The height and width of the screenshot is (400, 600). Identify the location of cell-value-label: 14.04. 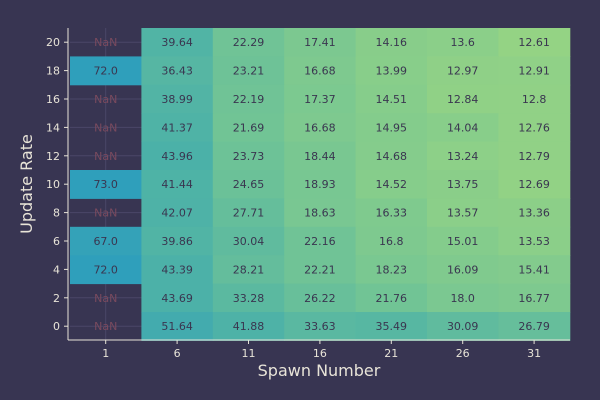
(463, 127).